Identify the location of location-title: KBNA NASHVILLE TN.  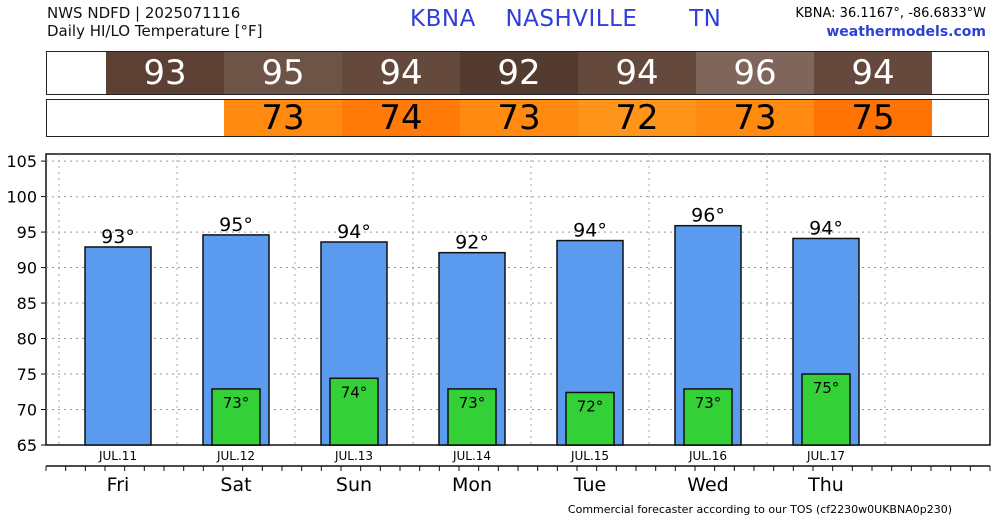
(565, 19).